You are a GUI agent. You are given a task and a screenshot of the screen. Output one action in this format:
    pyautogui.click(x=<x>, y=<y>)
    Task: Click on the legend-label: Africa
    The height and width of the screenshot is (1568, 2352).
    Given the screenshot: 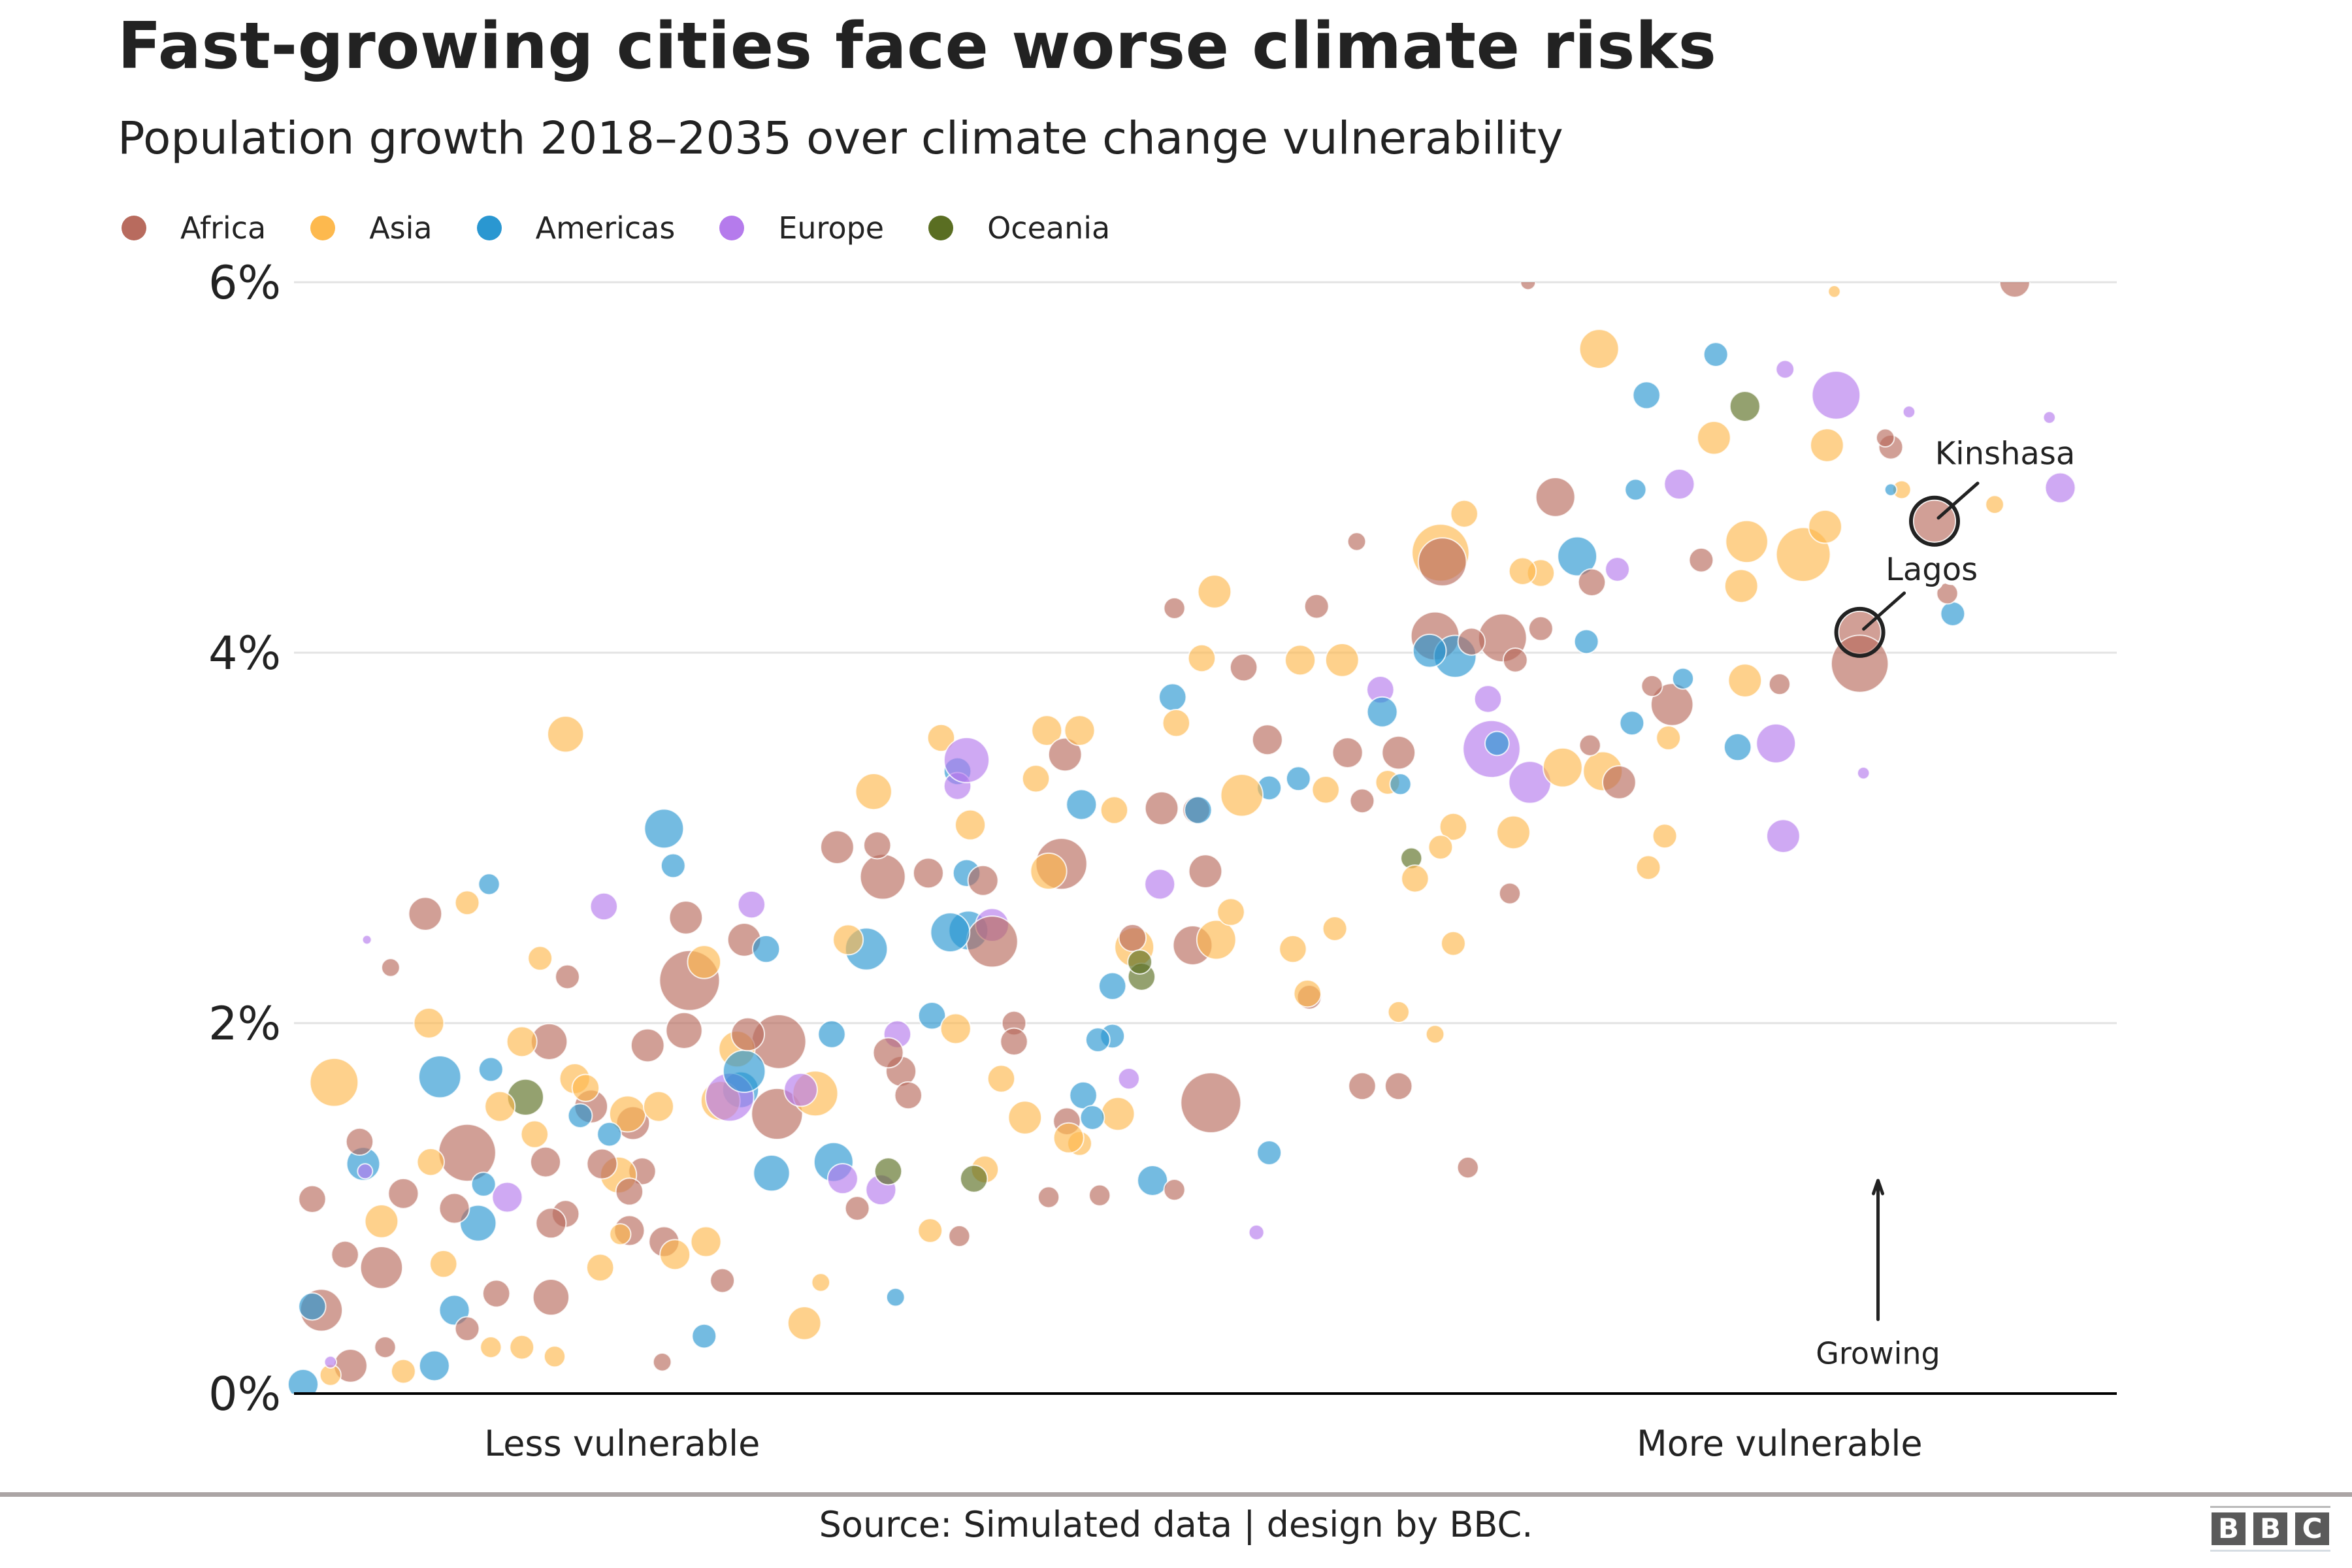 What is the action you would take?
    pyautogui.click(x=223, y=228)
    